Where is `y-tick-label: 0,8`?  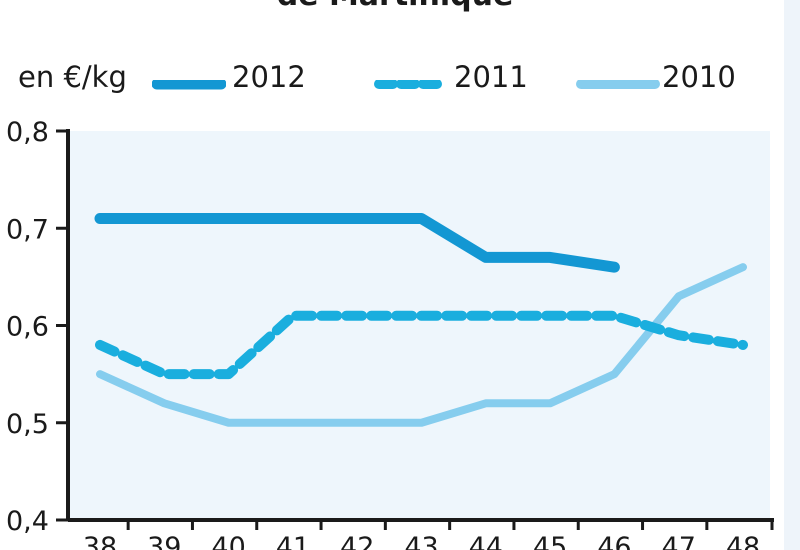 y-tick-label: 0,8 is located at coordinates (27, 132).